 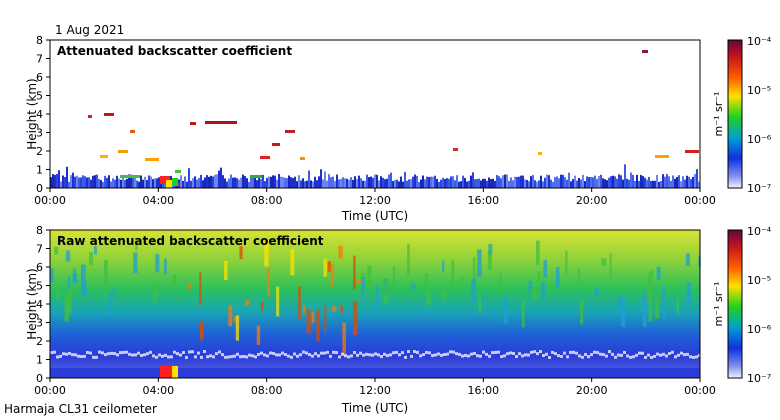 I want to click on x-axis-label: Time (UTC), so click(x=374, y=408).